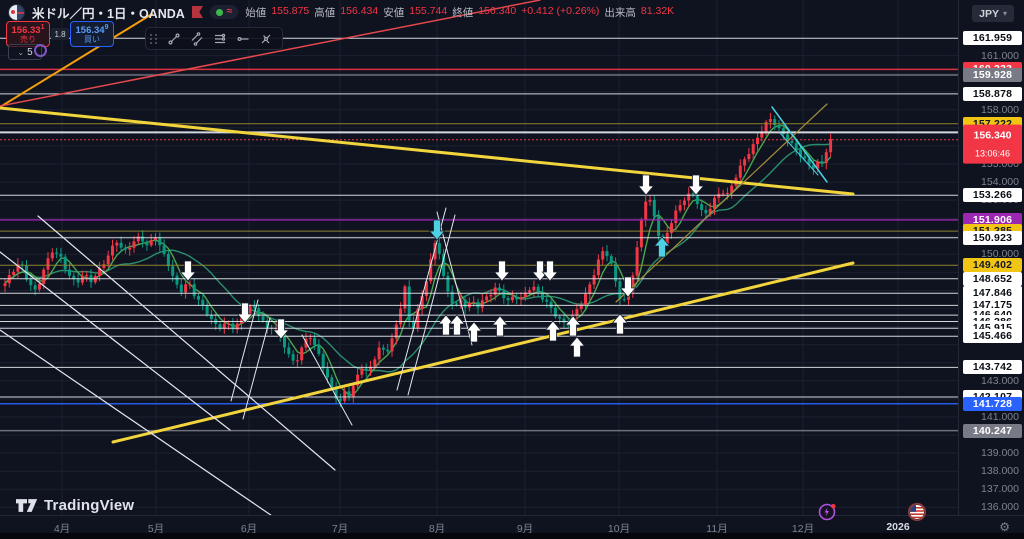  I want to click on price-level-label: 145.466, so click(992, 336).